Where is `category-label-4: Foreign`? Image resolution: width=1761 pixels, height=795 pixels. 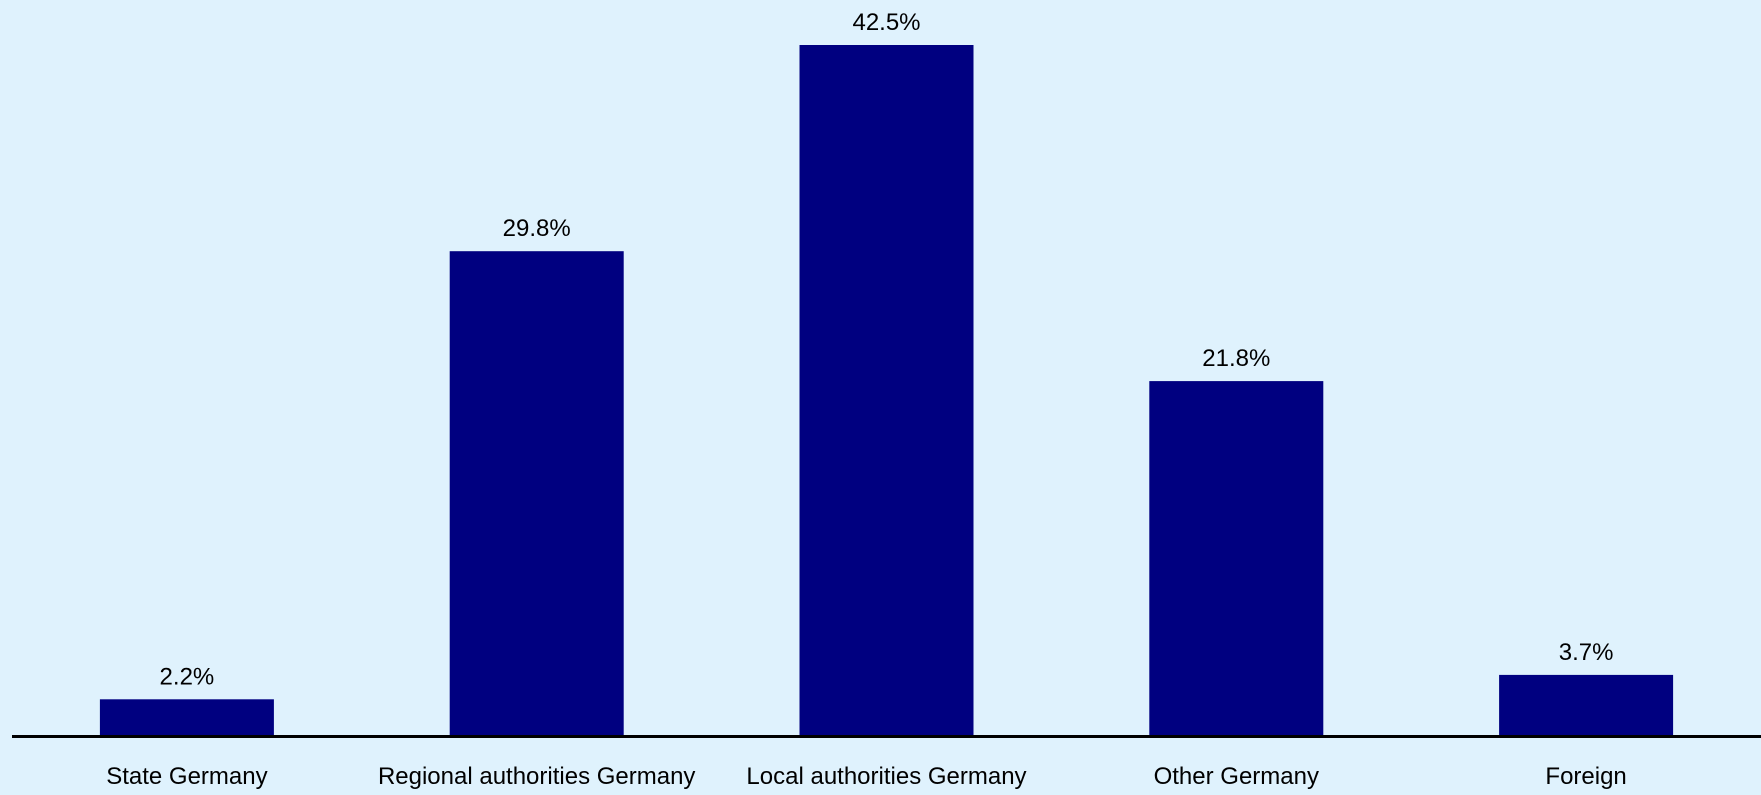
category-label-4: Foreign is located at coordinates (1585, 776).